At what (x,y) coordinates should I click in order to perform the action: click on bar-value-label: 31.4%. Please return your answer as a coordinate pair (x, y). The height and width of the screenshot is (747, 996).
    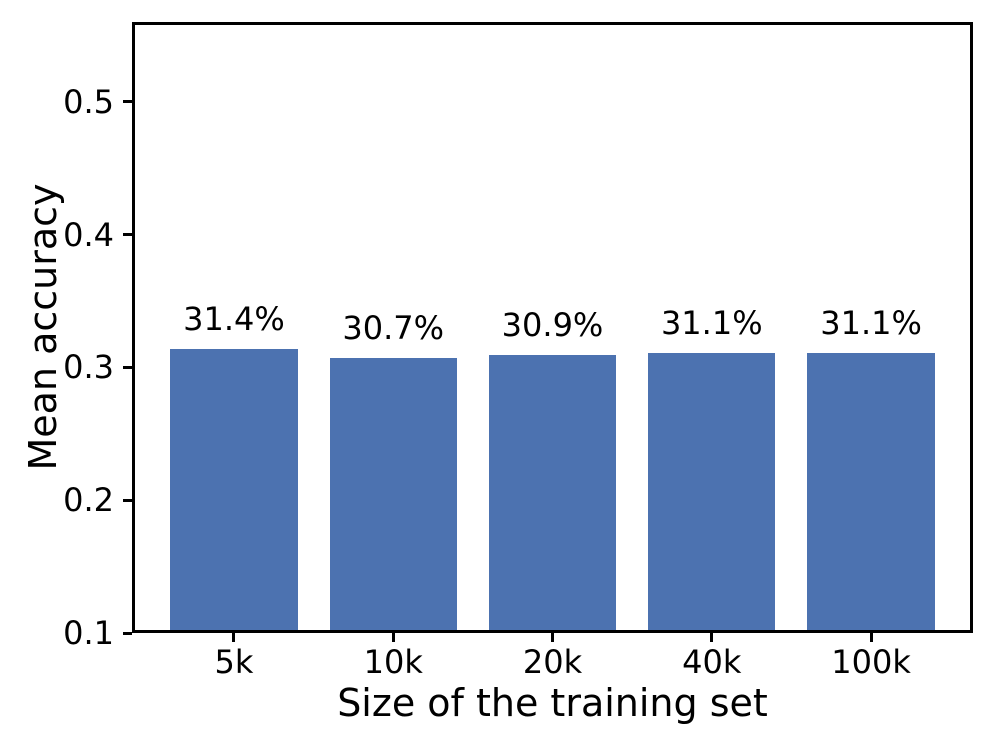
    Looking at the image, I should click on (234, 318).